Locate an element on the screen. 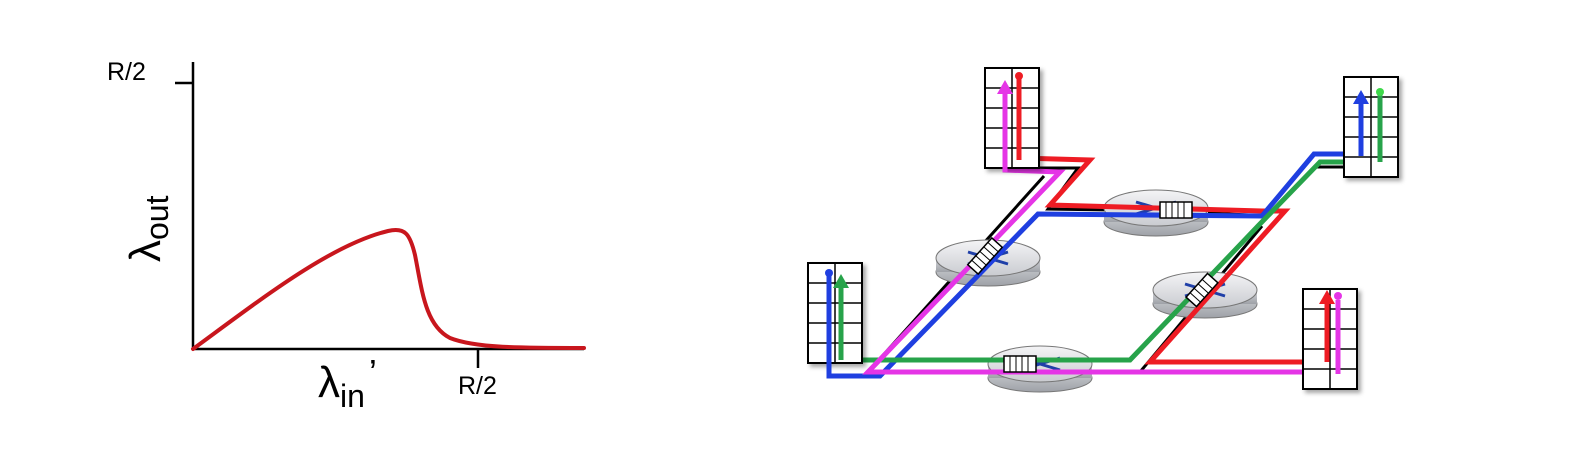  flow-origin-magenta-top is located at coordinates (1338, 296).